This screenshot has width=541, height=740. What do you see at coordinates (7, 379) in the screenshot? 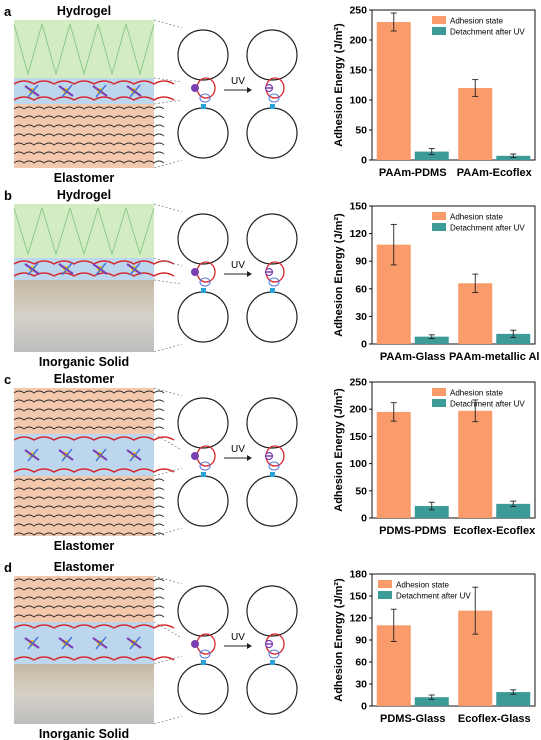
I see `panel-label: c` at bounding box center [7, 379].